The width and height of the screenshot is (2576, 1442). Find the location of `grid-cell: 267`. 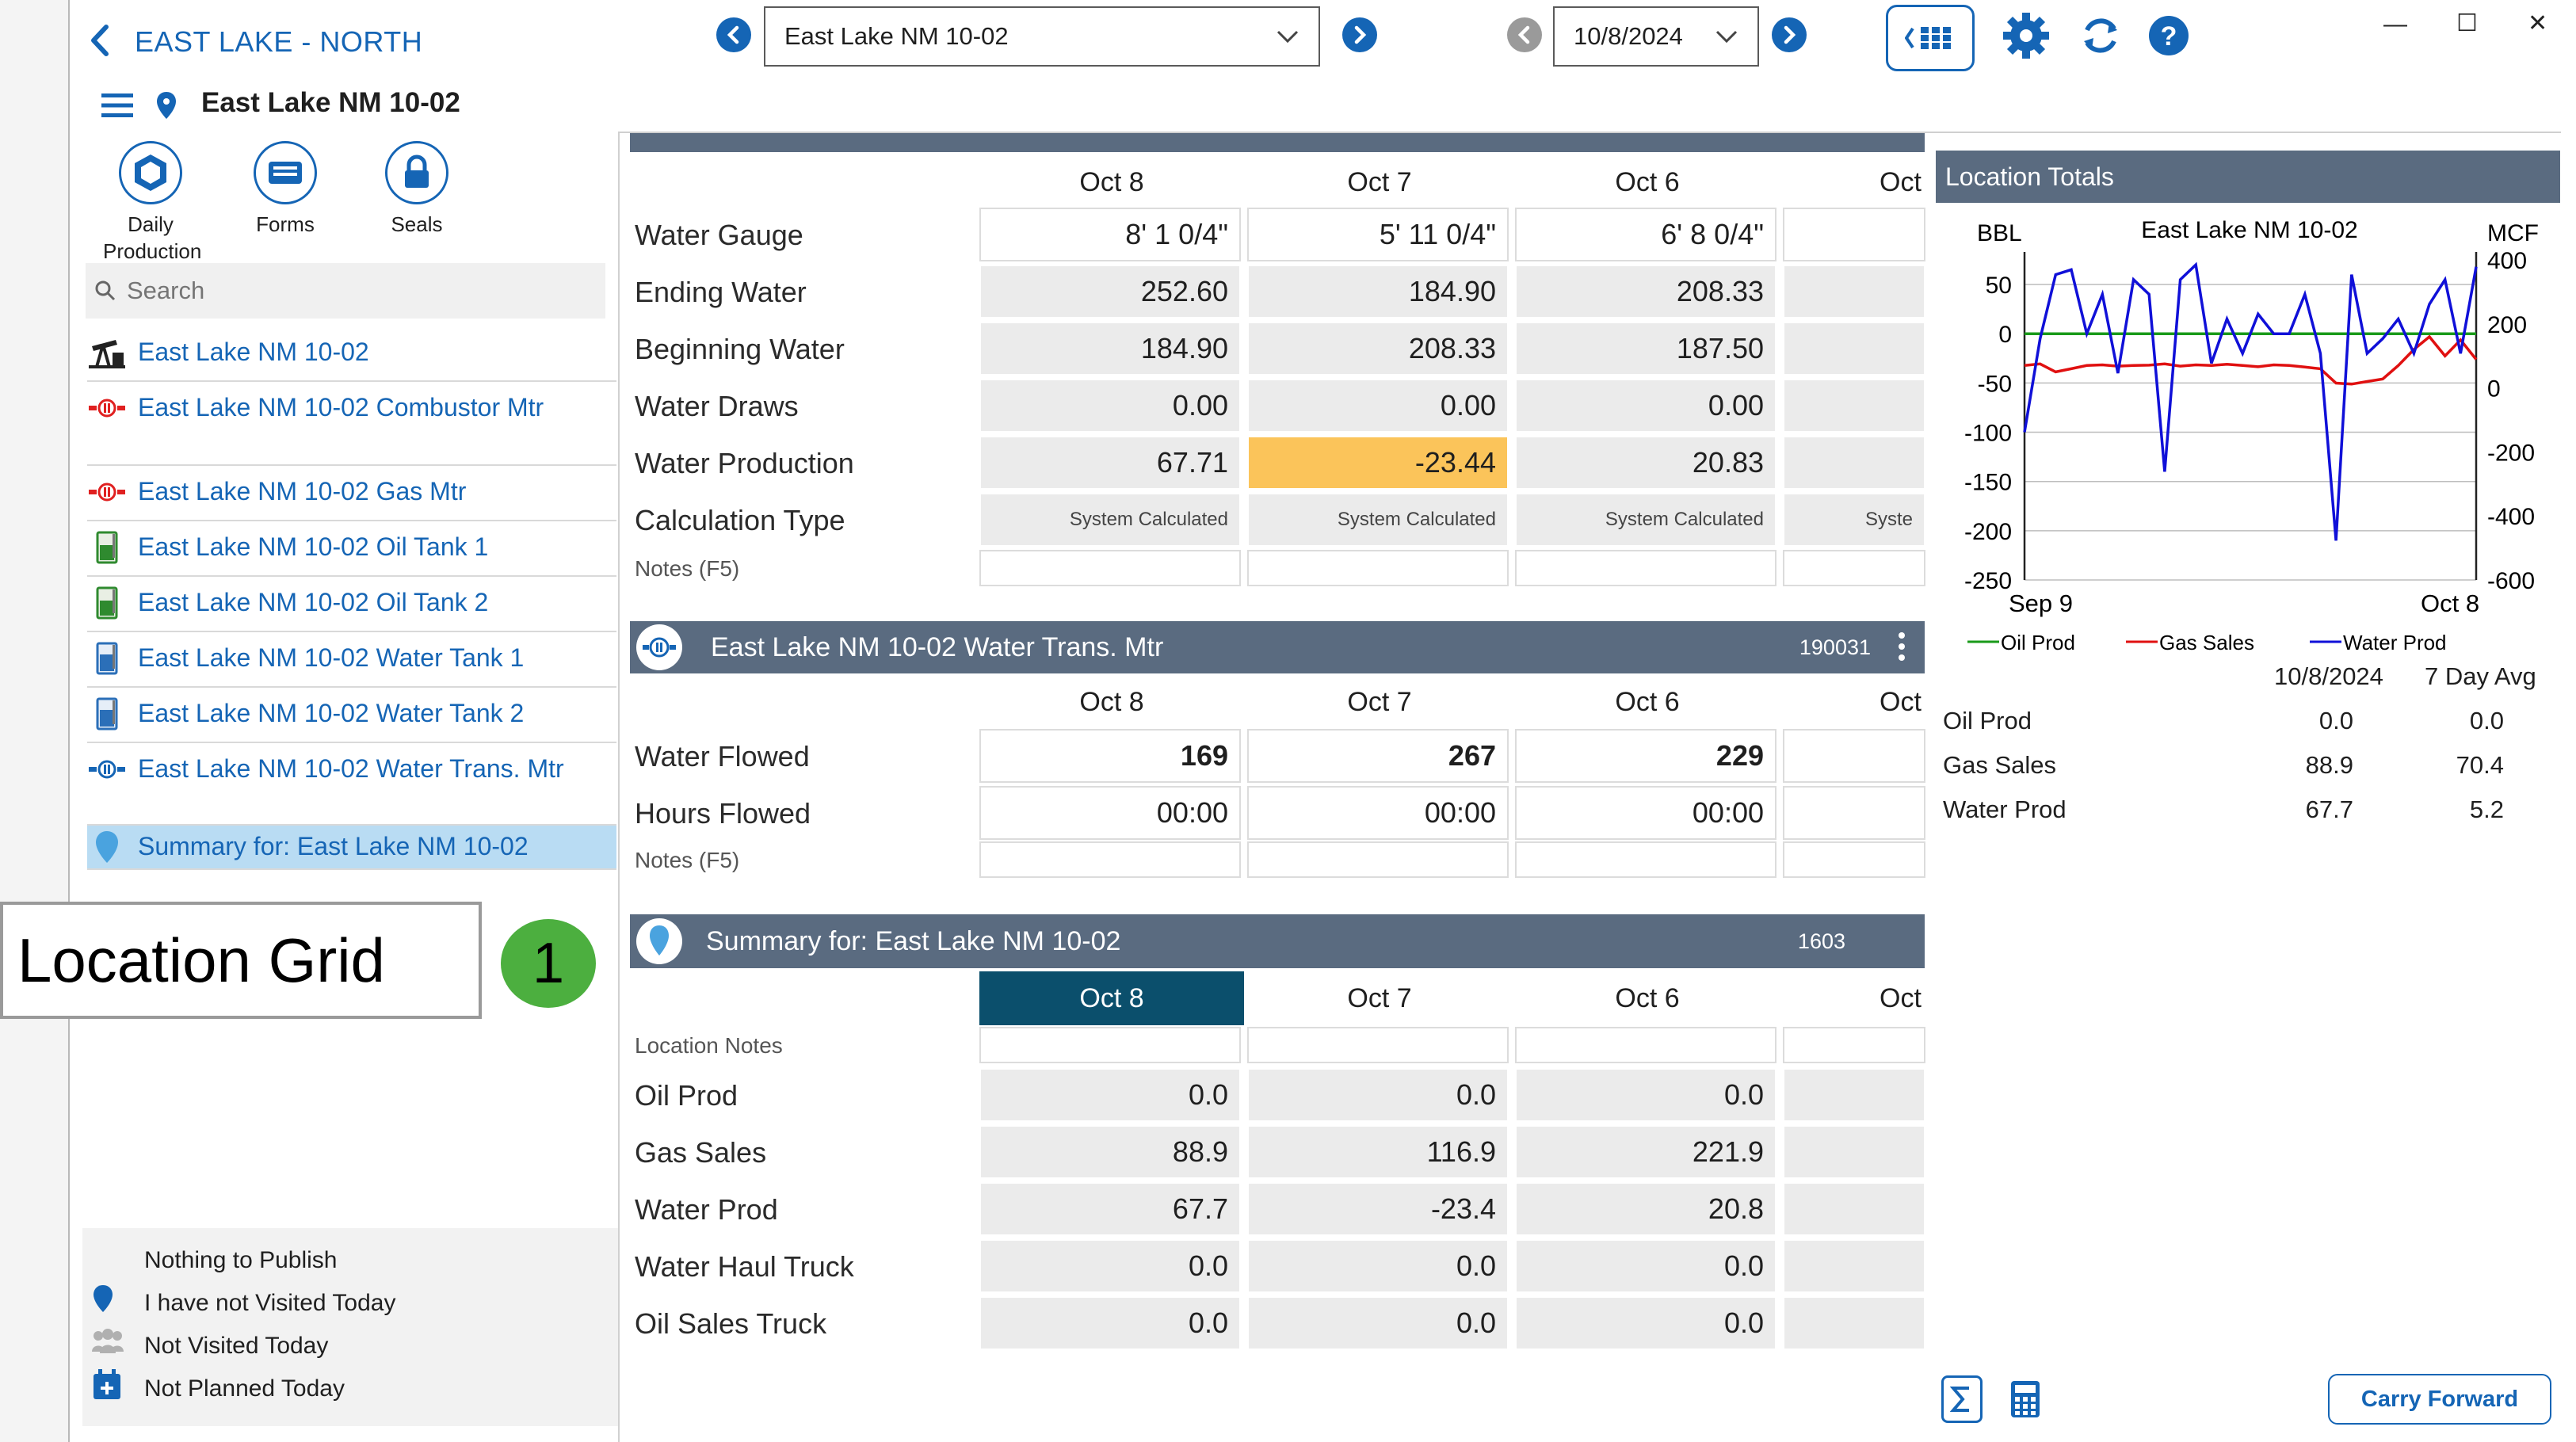

grid-cell: 267 is located at coordinates (1378, 756).